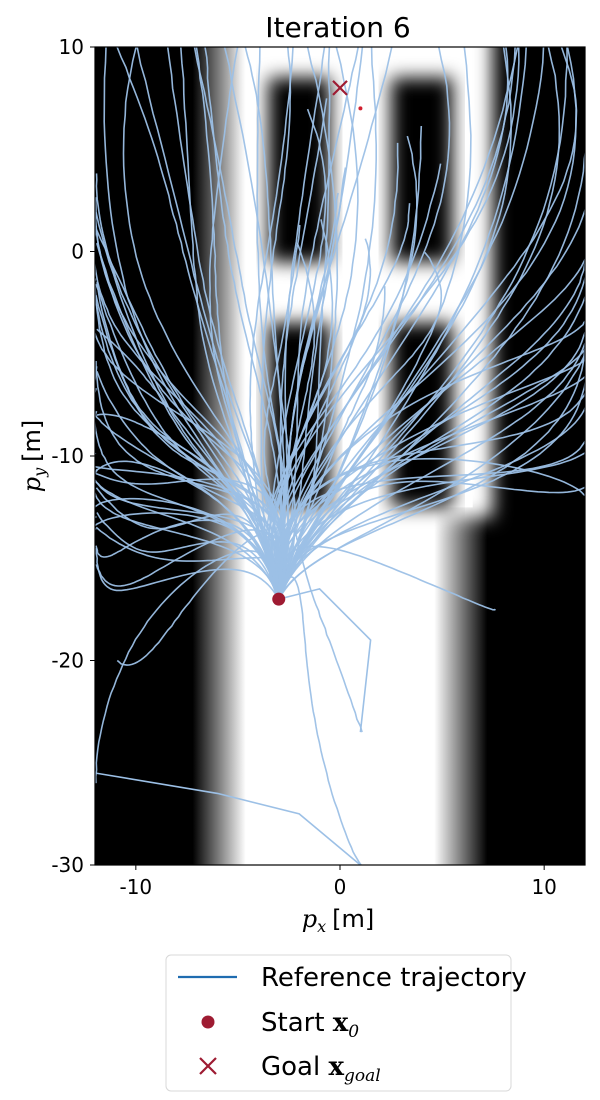 Image resolution: width=600 pixels, height=1100 pixels. What do you see at coordinates (294, 1067) in the screenshot?
I see `legend-goal-text: Goal` at bounding box center [294, 1067].